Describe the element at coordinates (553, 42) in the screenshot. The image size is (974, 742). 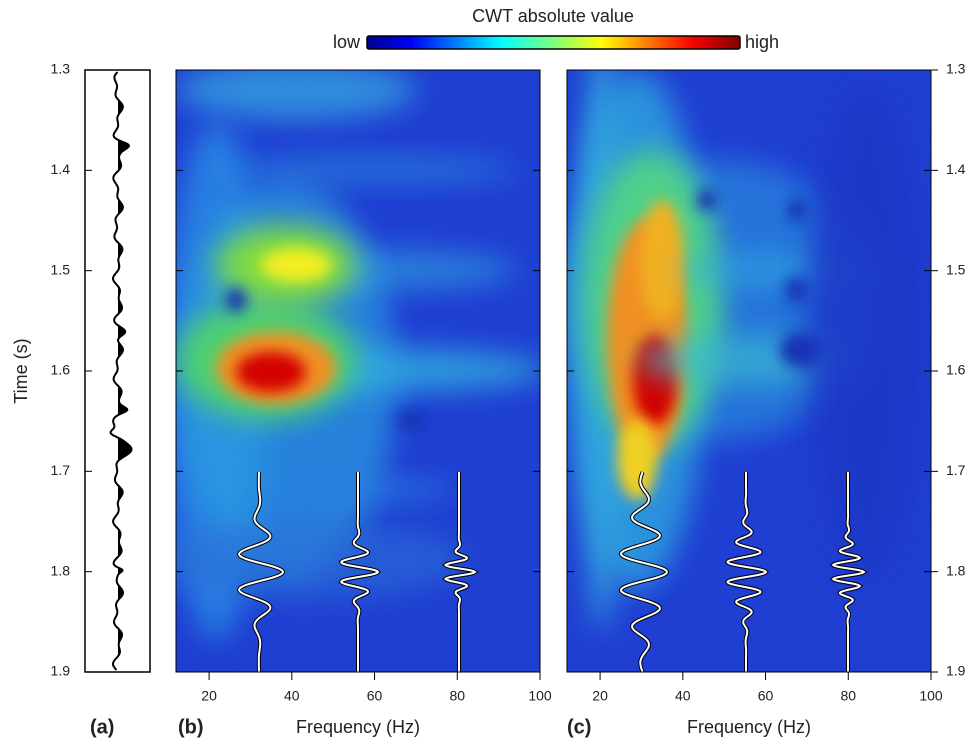
I see `colorbar` at that location.